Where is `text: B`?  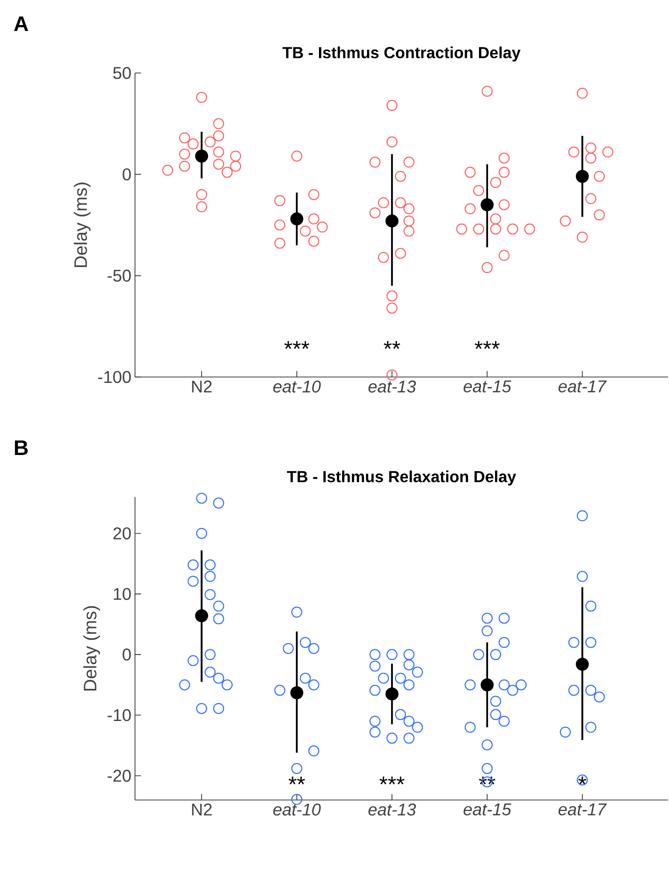
text: B is located at coordinates (21, 447).